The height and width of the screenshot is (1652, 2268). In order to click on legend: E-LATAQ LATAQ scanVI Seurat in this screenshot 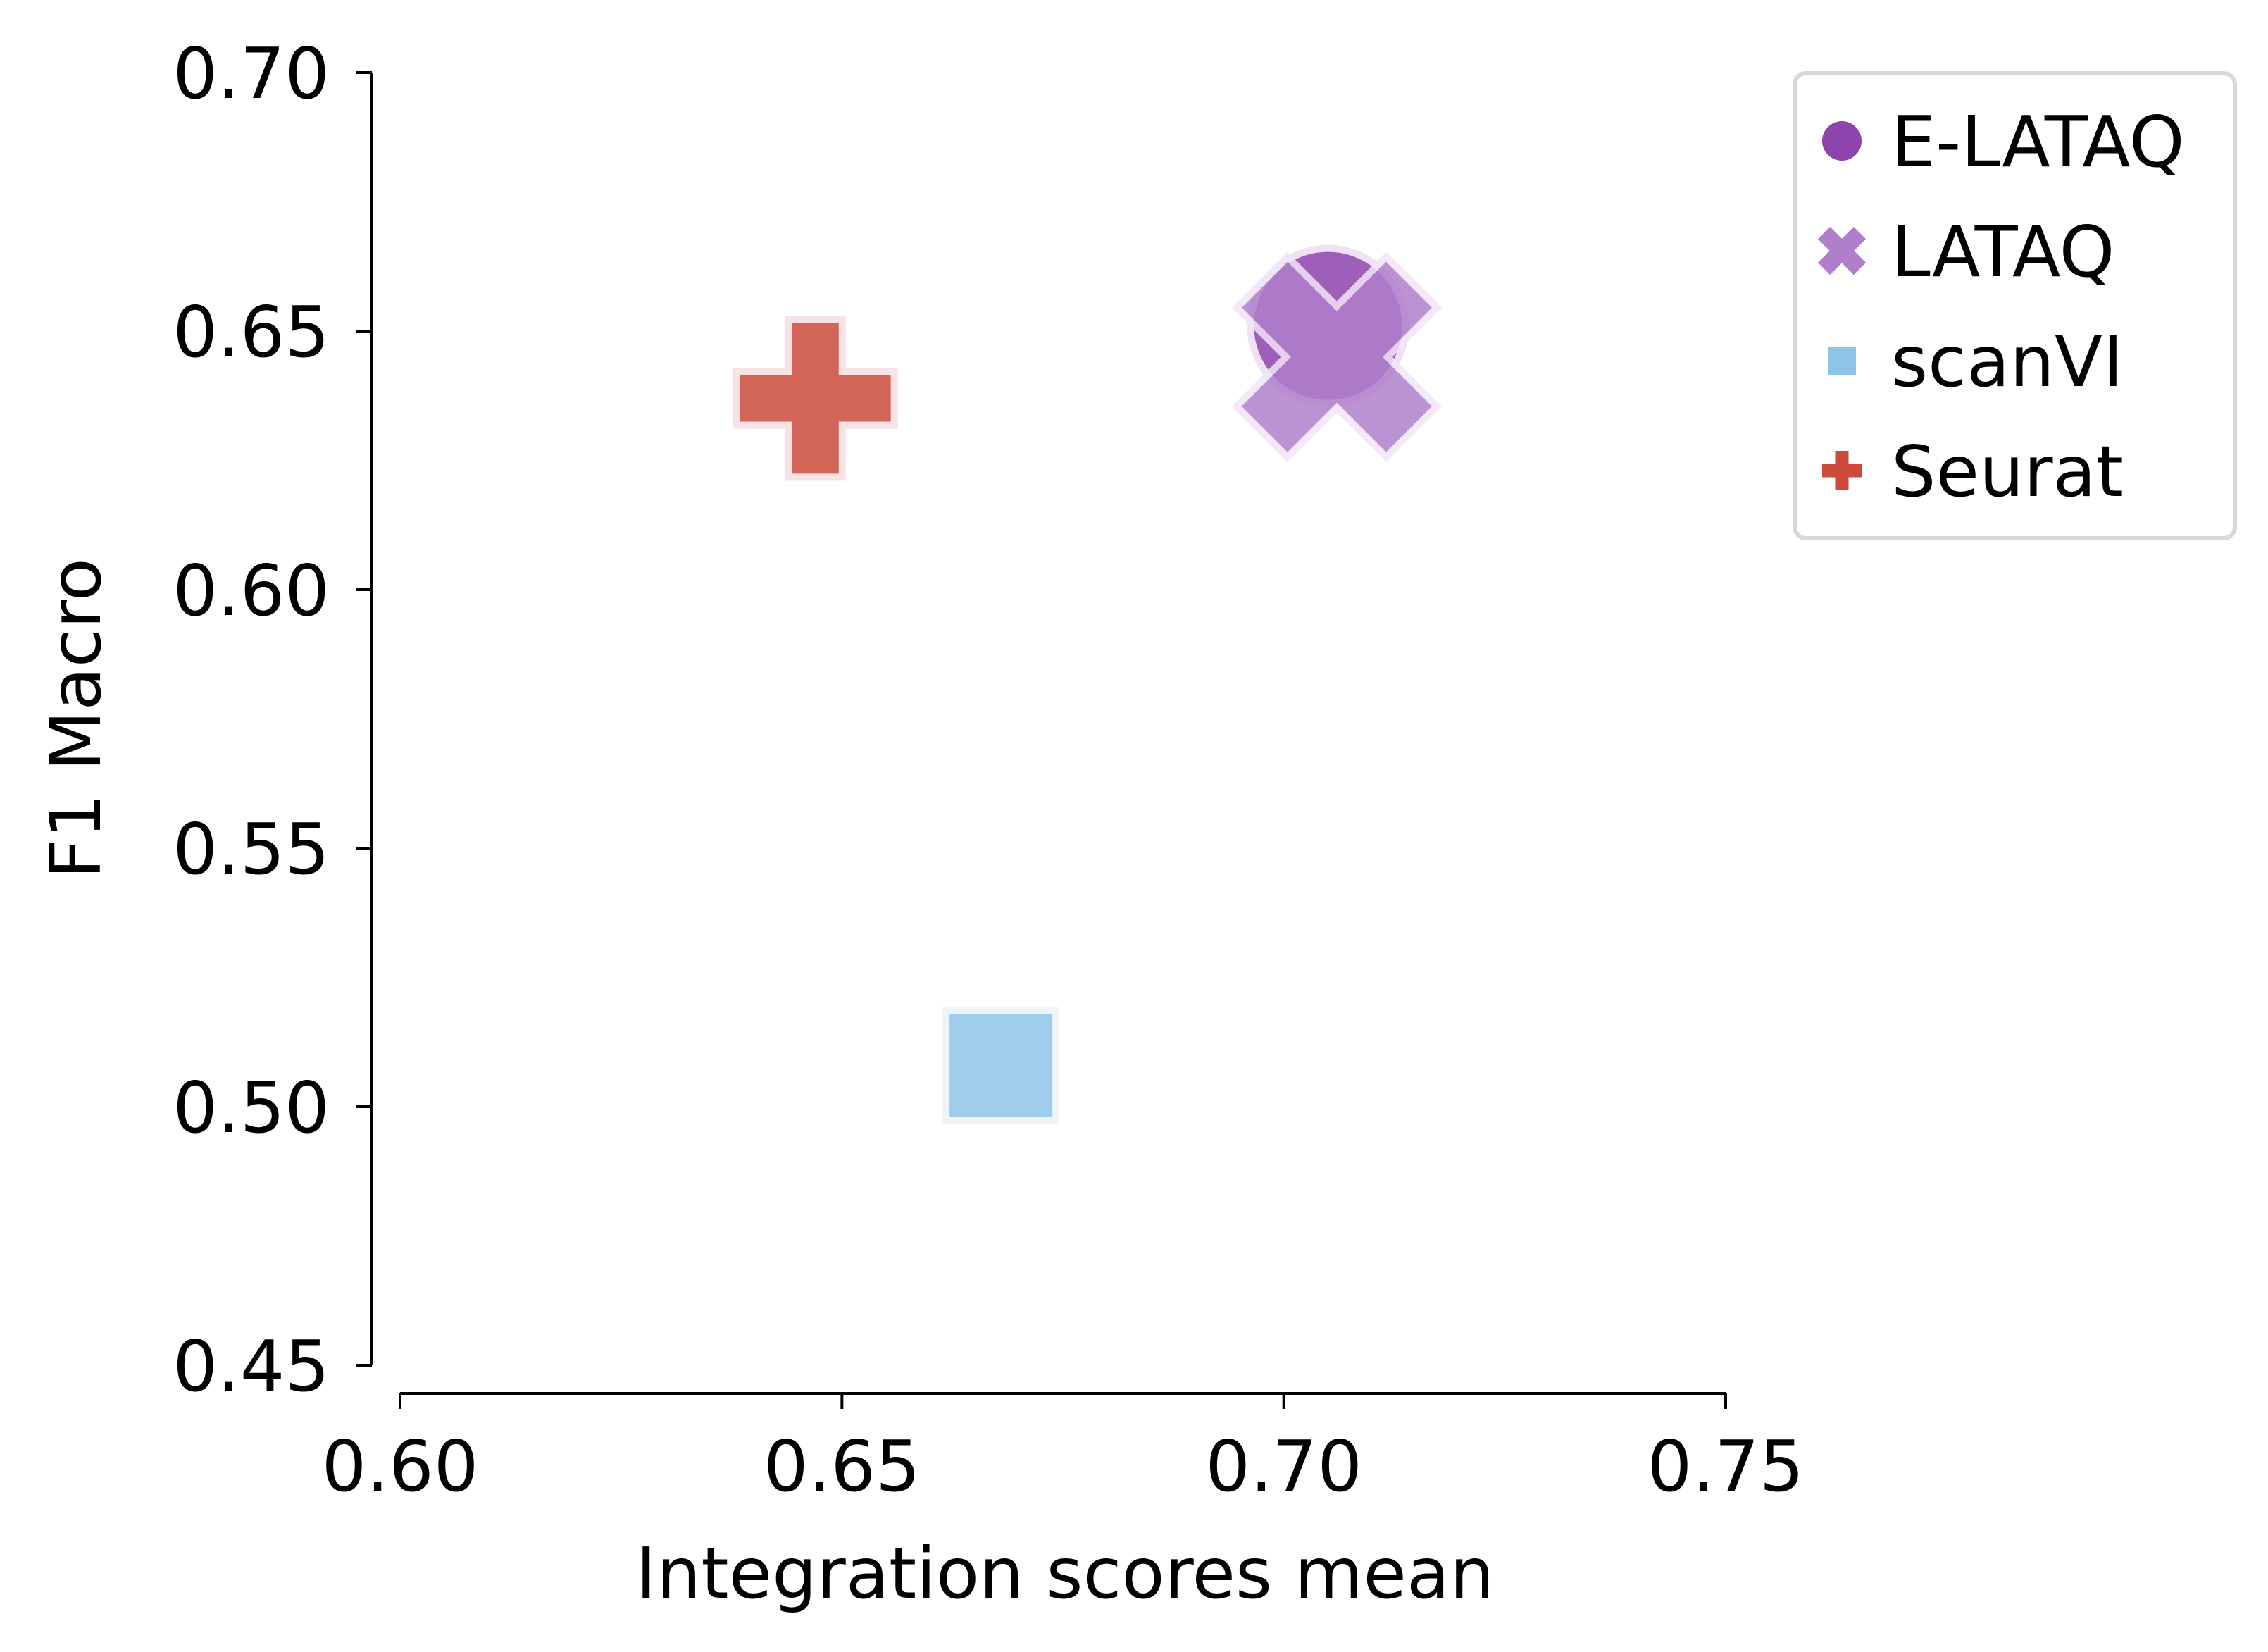, I will do `click(2015, 305)`.